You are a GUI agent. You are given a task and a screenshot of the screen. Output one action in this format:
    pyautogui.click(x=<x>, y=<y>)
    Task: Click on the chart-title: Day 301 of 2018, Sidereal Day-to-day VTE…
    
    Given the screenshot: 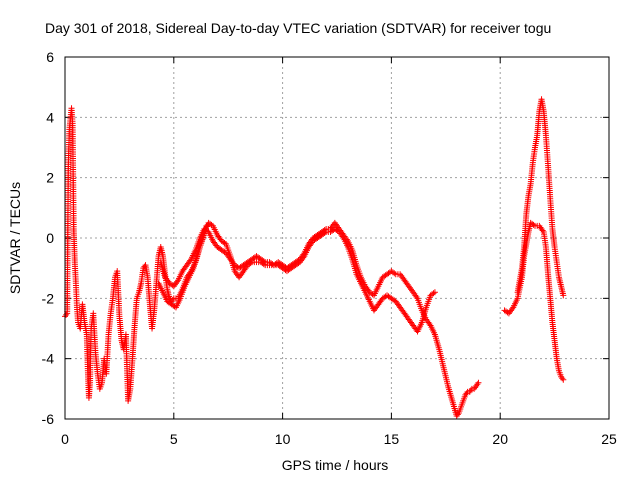 What is the action you would take?
    pyautogui.click(x=298, y=28)
    